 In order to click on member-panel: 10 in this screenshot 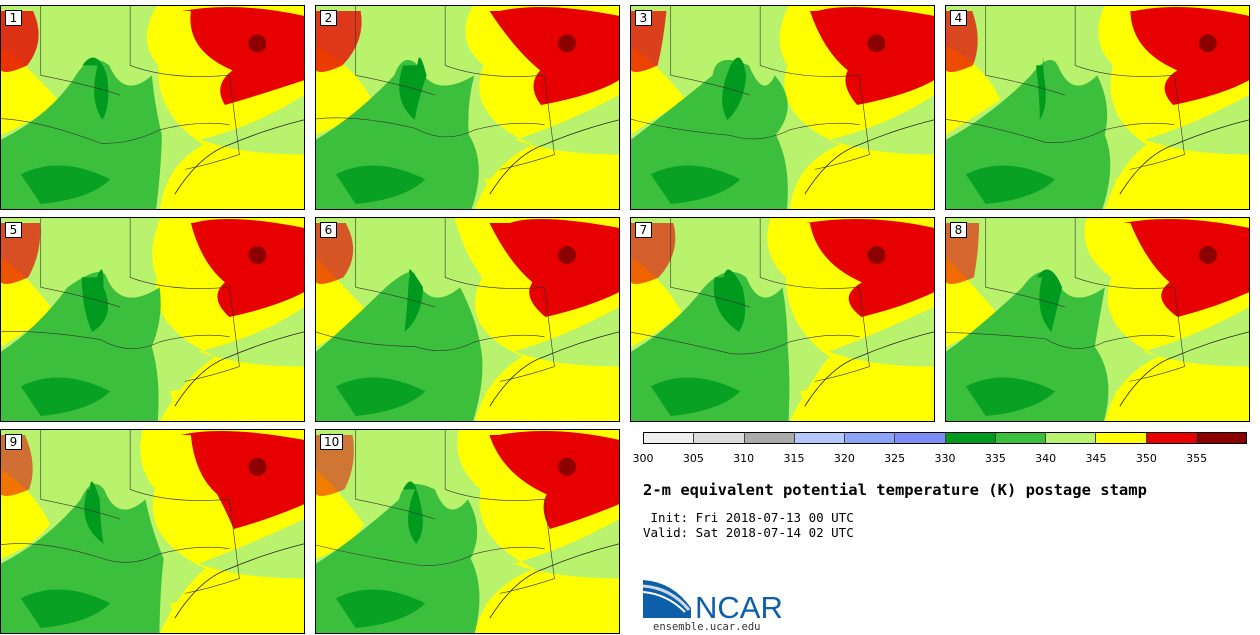, I will do `click(467, 531)`.